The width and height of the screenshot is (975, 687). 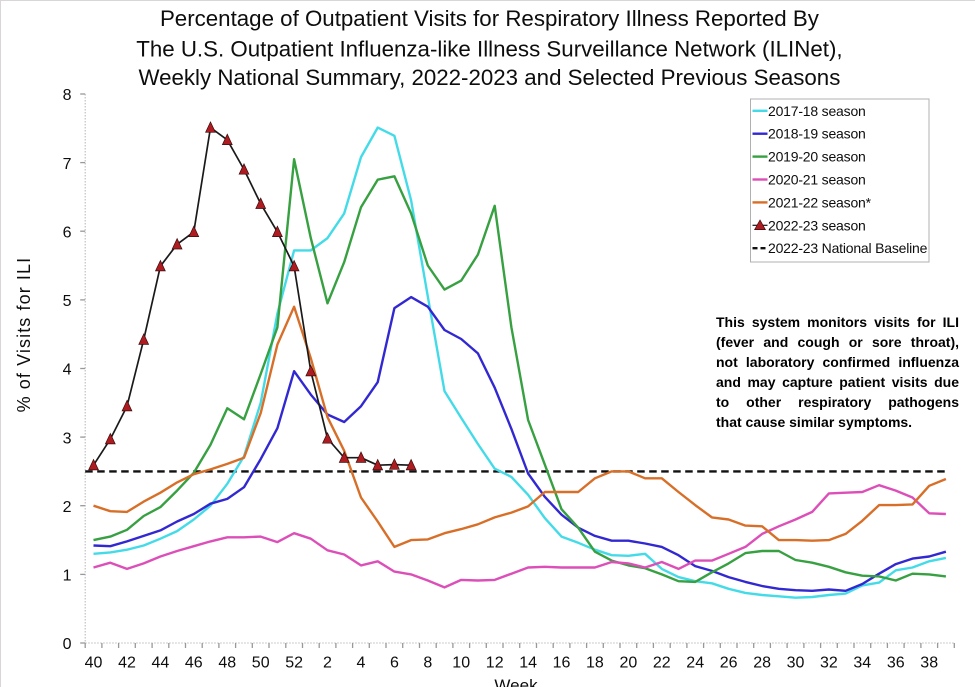 I want to click on svg-text: 28, so click(x=762, y=663).